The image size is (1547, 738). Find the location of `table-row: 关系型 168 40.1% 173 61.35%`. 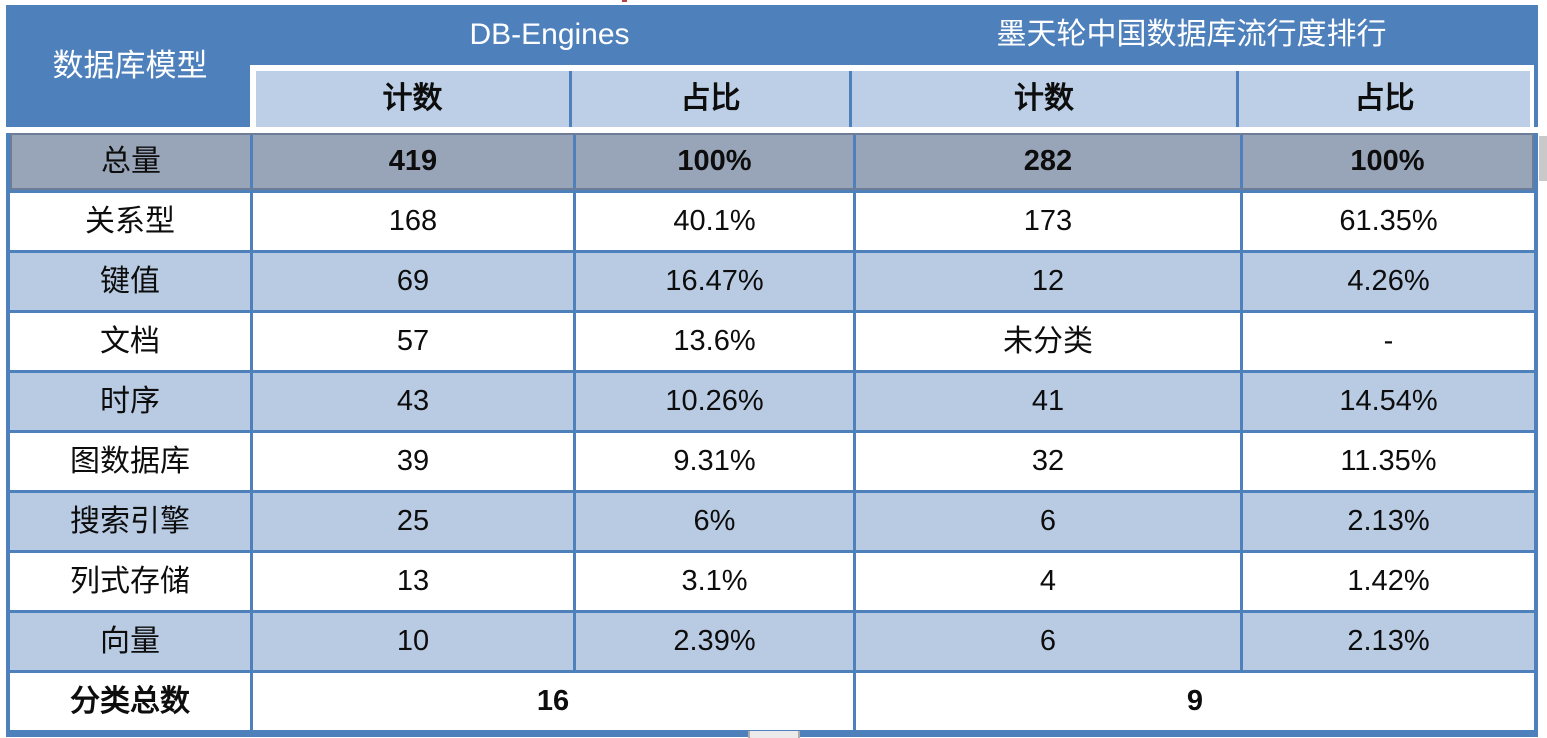

table-row: 关系型 168 40.1% 173 61.35% is located at coordinates (772, 220).